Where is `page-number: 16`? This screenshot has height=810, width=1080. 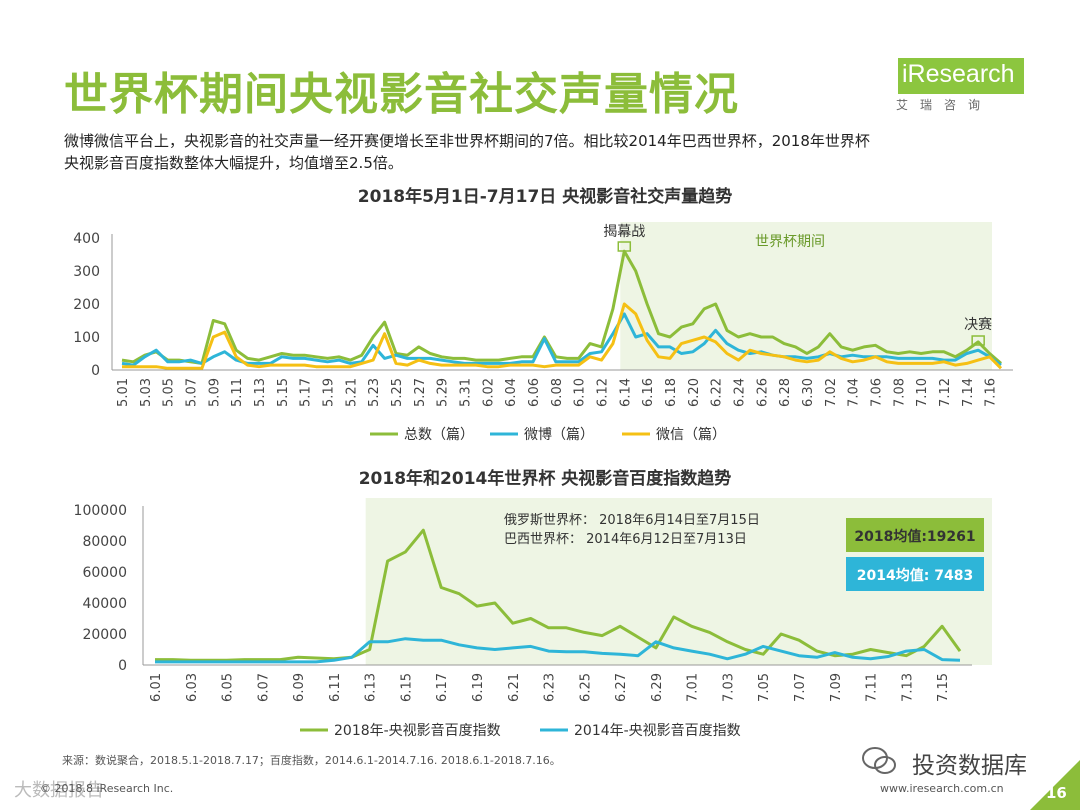 page-number: 16 is located at coordinates (1056, 793).